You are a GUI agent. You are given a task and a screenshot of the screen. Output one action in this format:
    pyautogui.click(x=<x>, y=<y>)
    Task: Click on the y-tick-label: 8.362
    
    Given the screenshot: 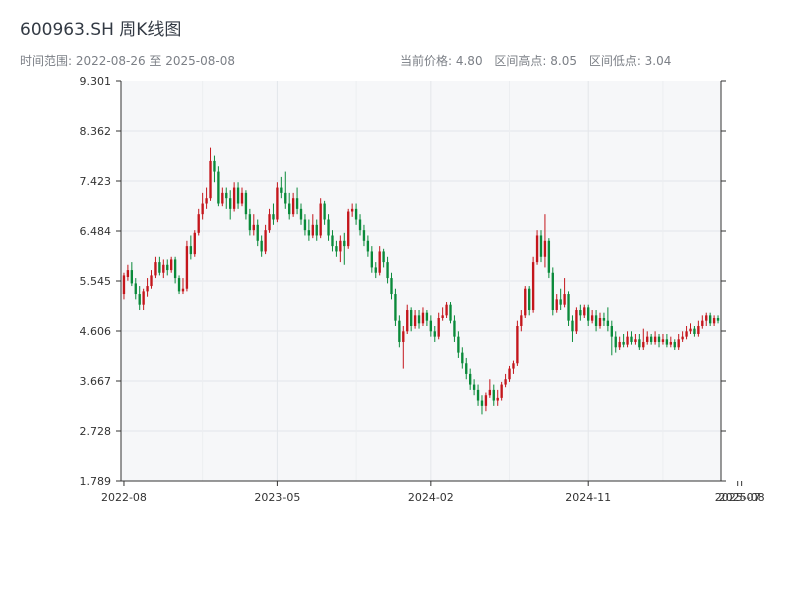 What is the action you would take?
    pyautogui.click(x=96, y=131)
    